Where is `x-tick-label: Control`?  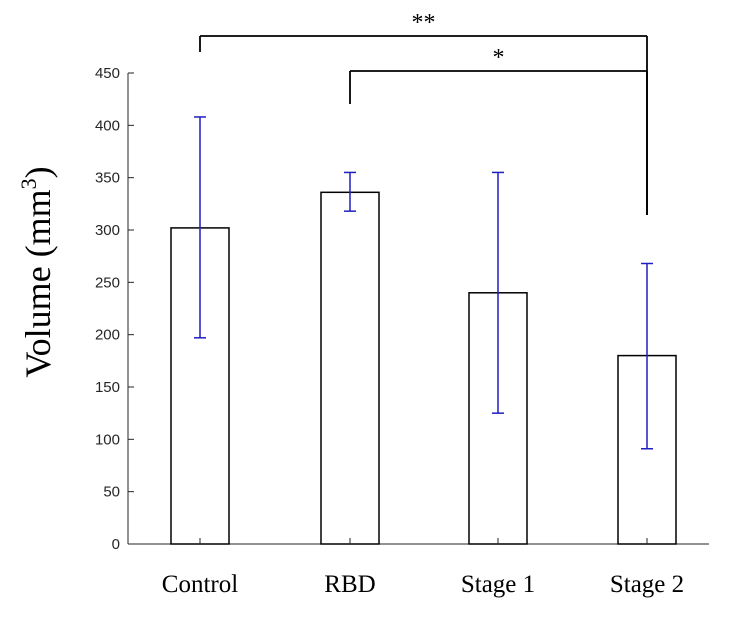 x-tick-label: Control is located at coordinates (200, 584).